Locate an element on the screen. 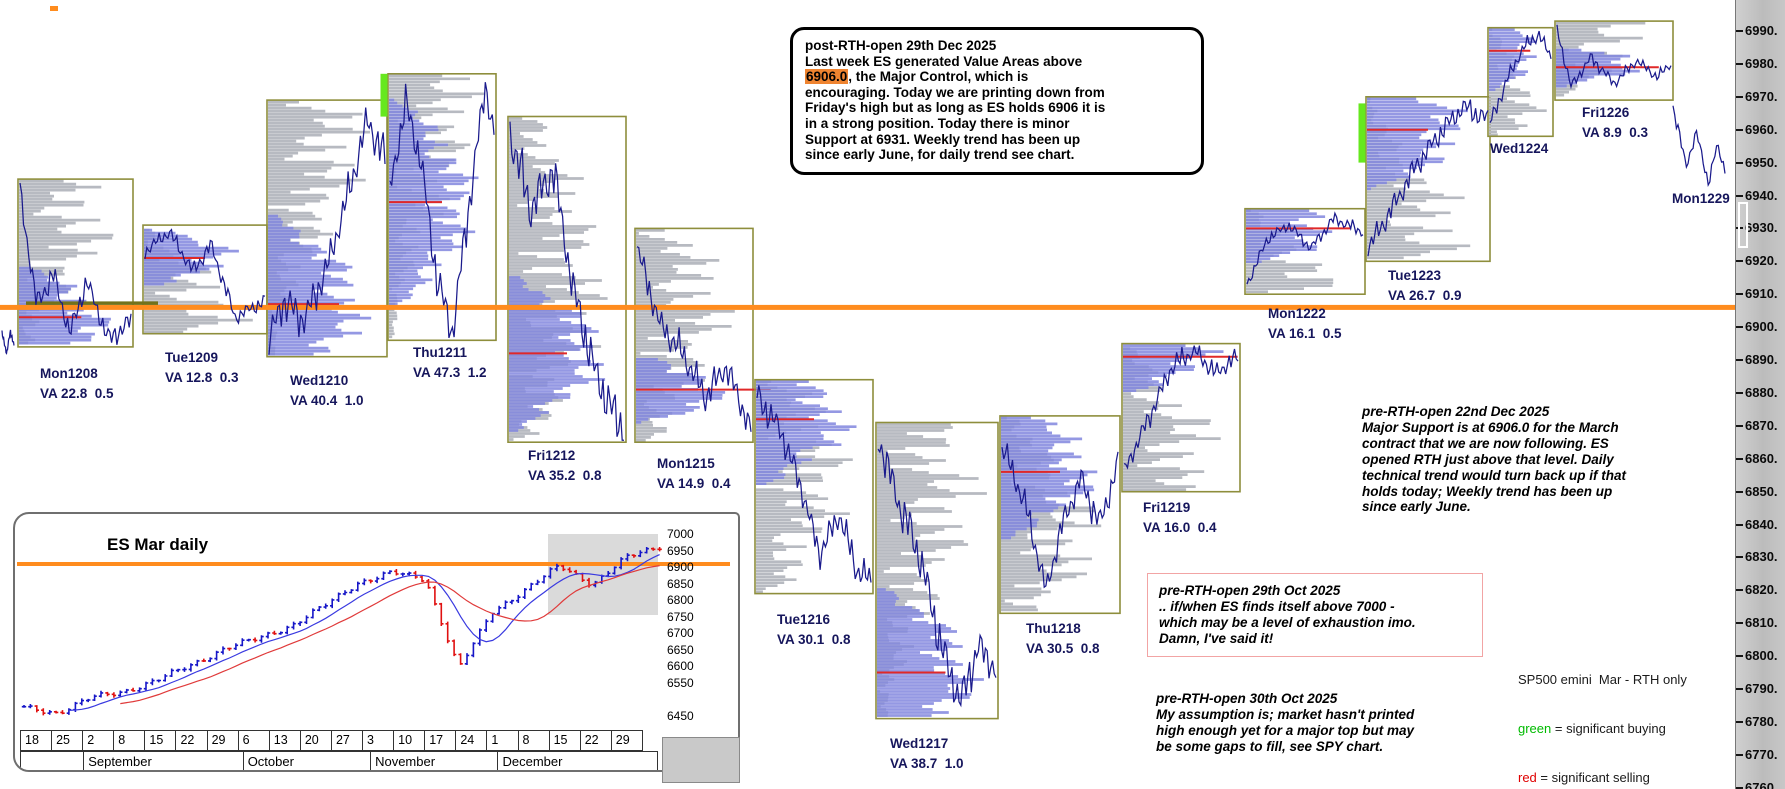 This screenshot has height=789, width=1785. axis-price-label: 6840. is located at coordinates (1761, 524).